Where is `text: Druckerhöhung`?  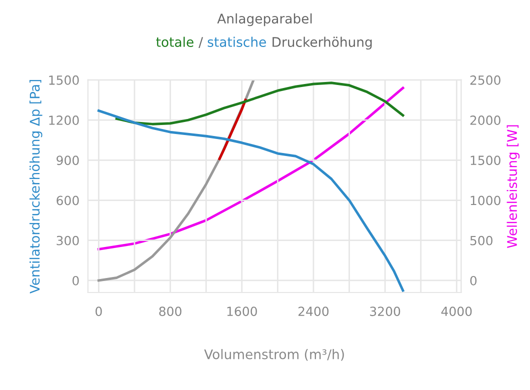 text: Druckerhöhung is located at coordinates (322, 43).